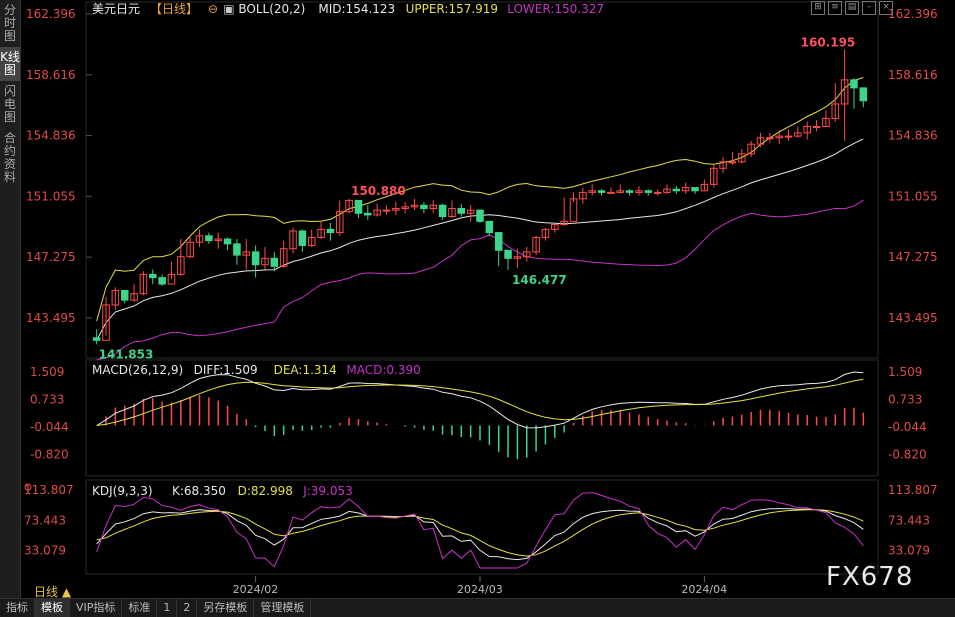  I want to click on price-tick-right: 162.396, so click(913, 14).